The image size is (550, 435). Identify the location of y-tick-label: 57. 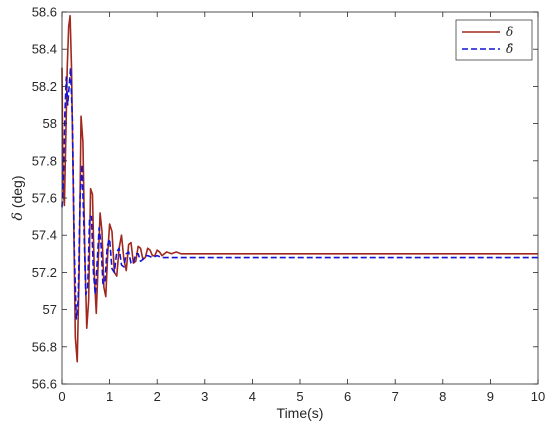
(50, 309).